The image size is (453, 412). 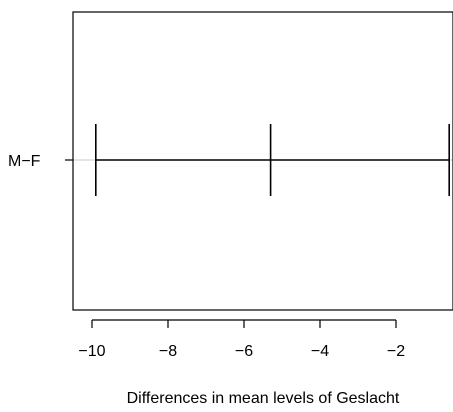 I want to click on x-tick-label: −4, so click(x=320, y=351).